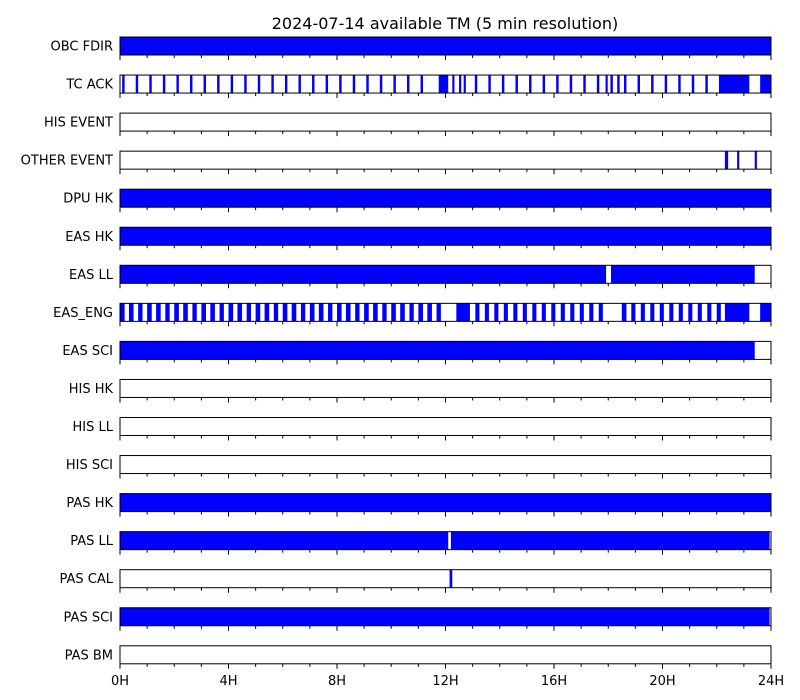 This screenshot has height=700, width=800. Describe the element at coordinates (93, 427) in the screenshot. I see `row-label: HIS LL` at that location.